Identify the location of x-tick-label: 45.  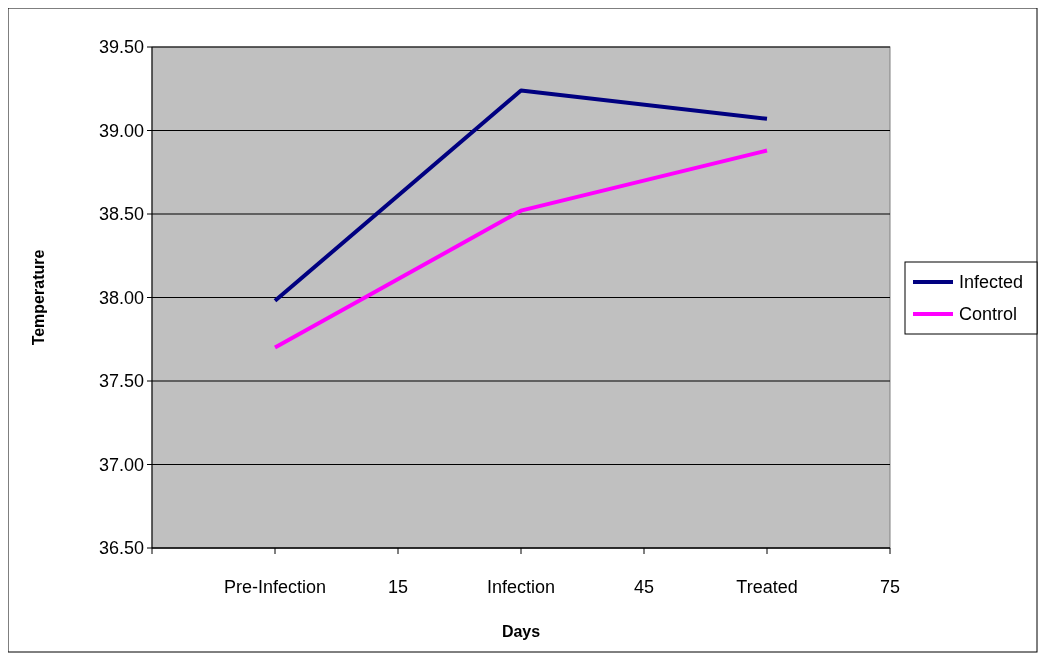
(644, 587).